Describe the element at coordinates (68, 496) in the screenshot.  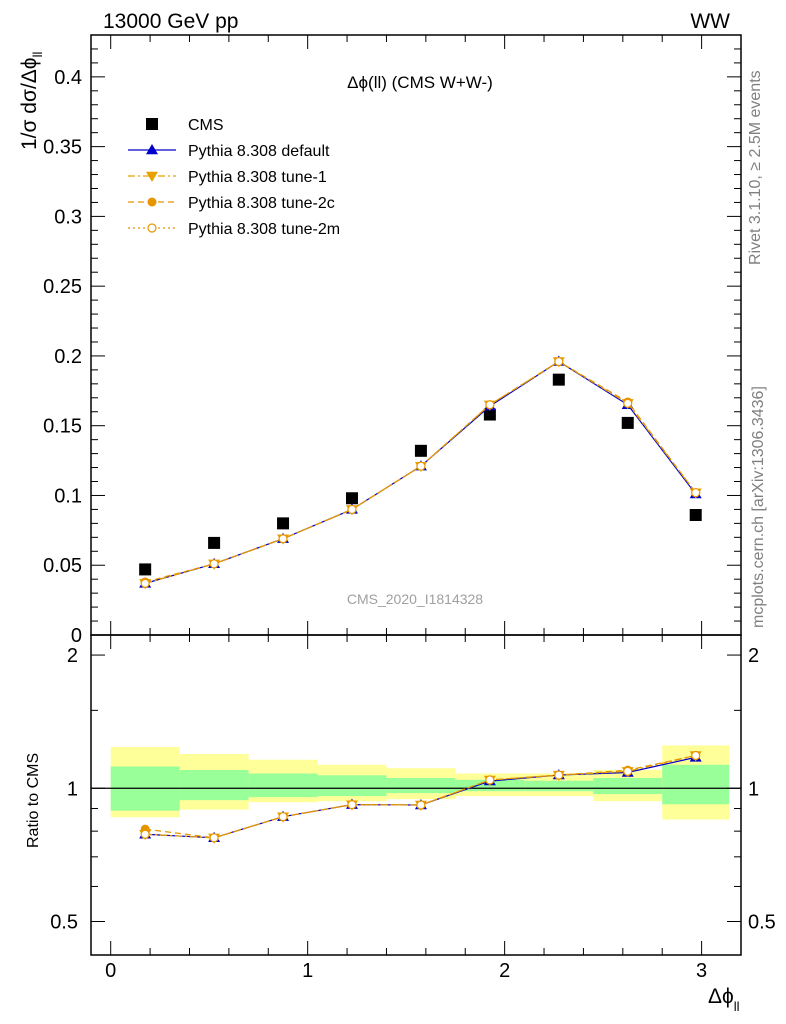
I see `y-tick-label-main-2: 0.1` at that location.